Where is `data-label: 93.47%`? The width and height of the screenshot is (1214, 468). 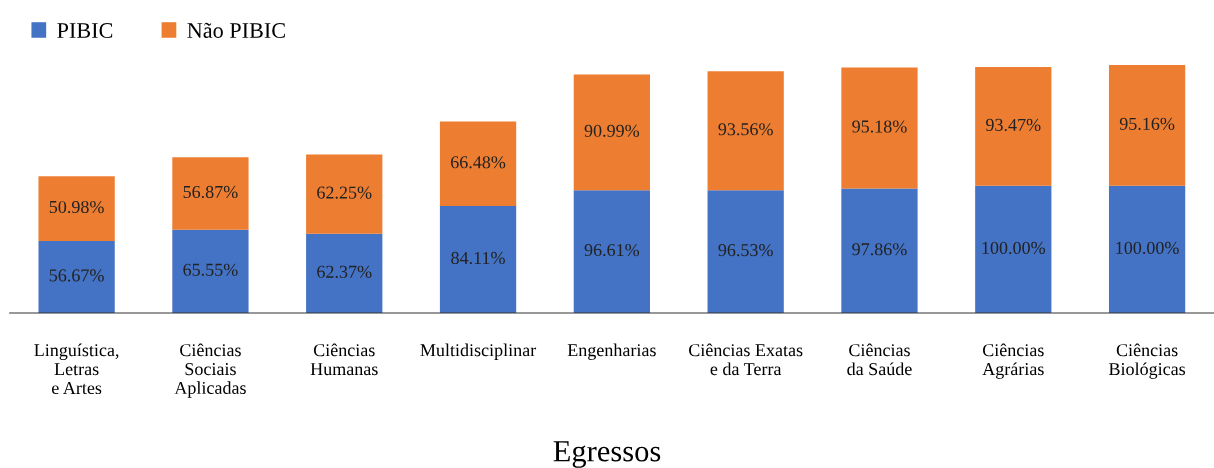
data-label: 93.47% is located at coordinates (1013, 125).